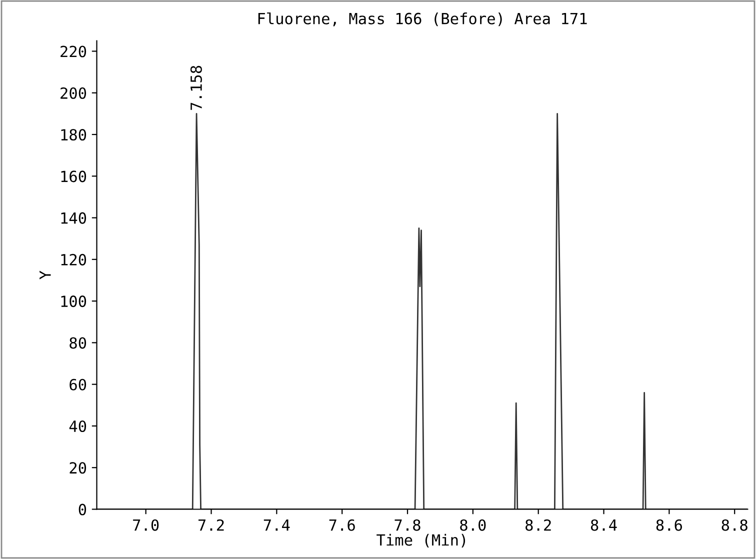  What do you see at coordinates (73, 176) in the screenshot?
I see `y-tick-label: 160` at bounding box center [73, 176].